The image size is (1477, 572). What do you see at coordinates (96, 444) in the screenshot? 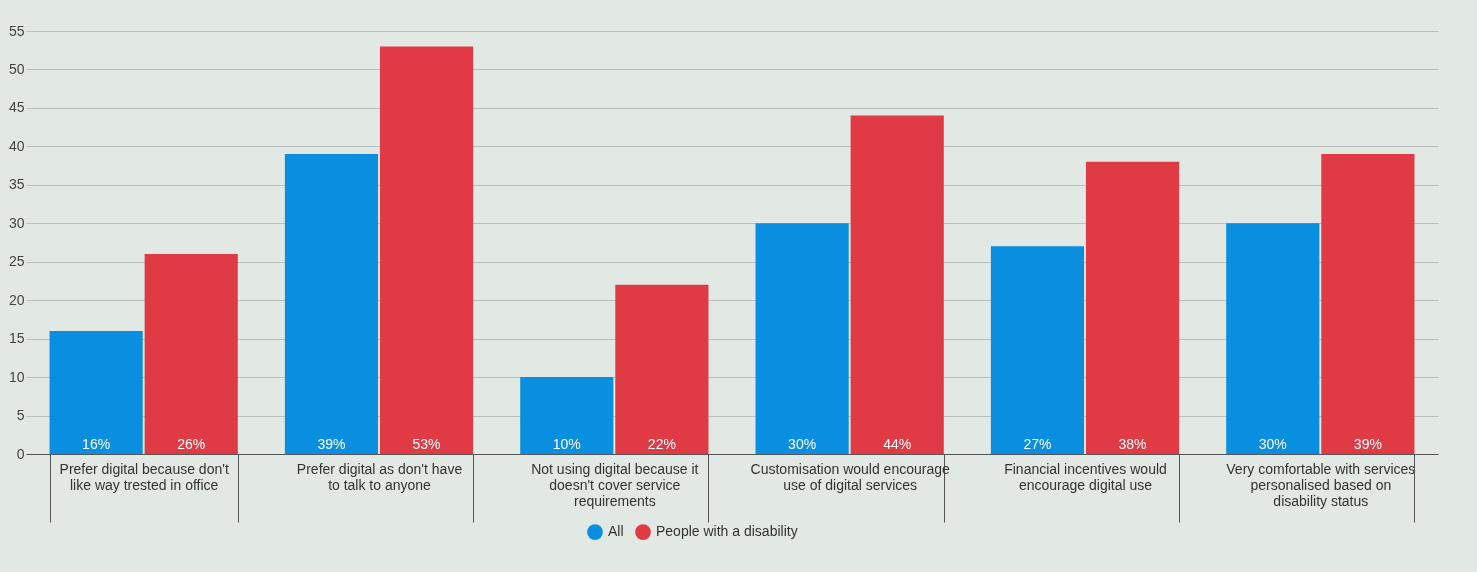
I see `data-label: 16%` at bounding box center [96, 444].